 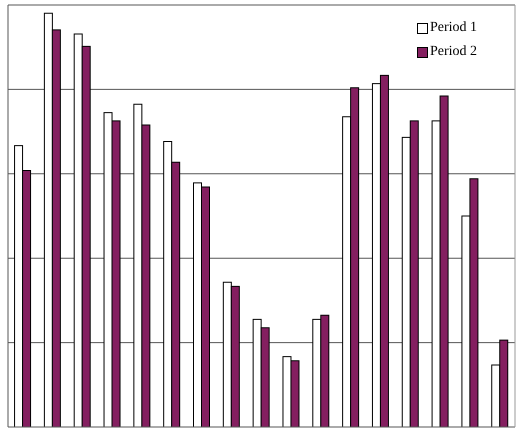 What do you see at coordinates (454, 52) in the screenshot?
I see `legend-label: Period 2` at bounding box center [454, 52].